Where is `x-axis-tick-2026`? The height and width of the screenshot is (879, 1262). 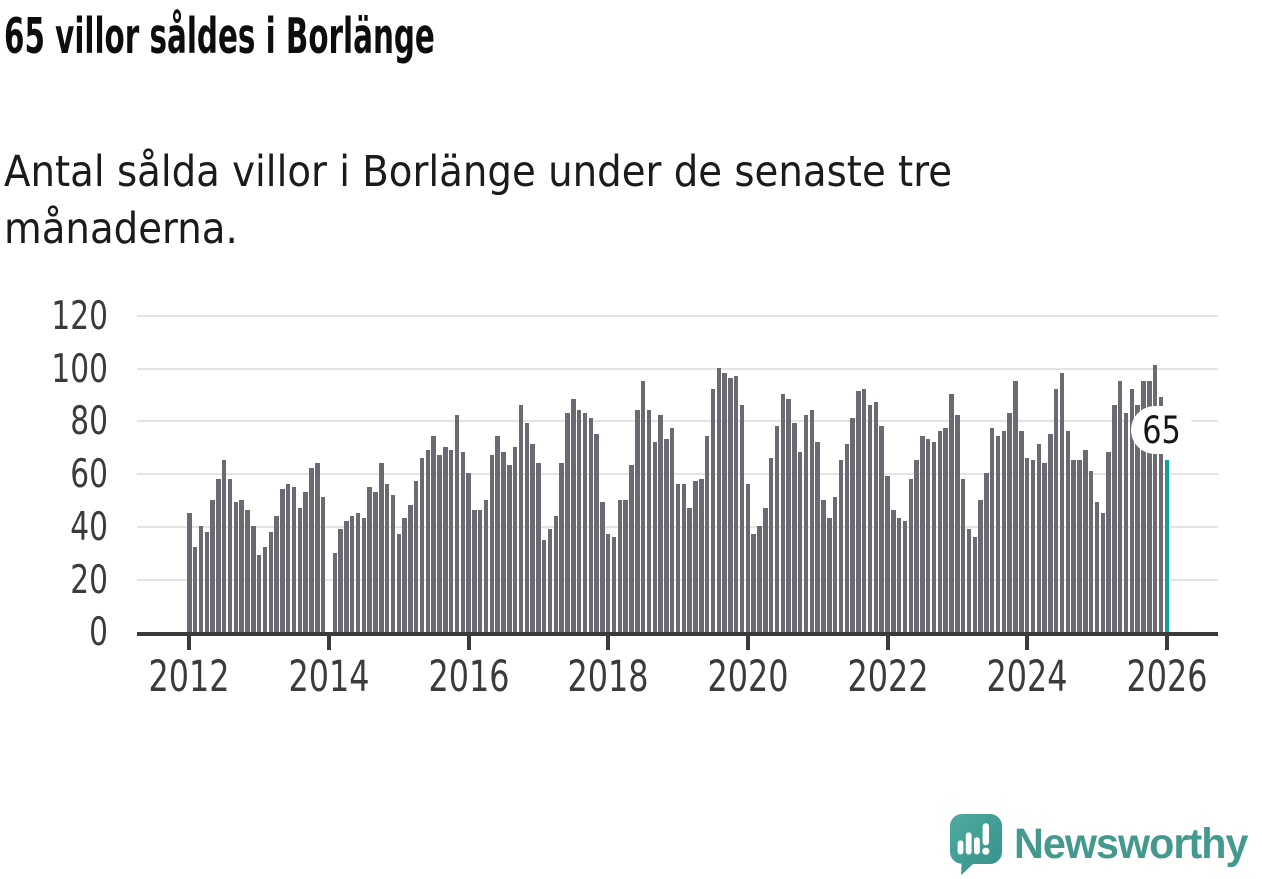 x-axis-tick-2026 is located at coordinates (1166, 643).